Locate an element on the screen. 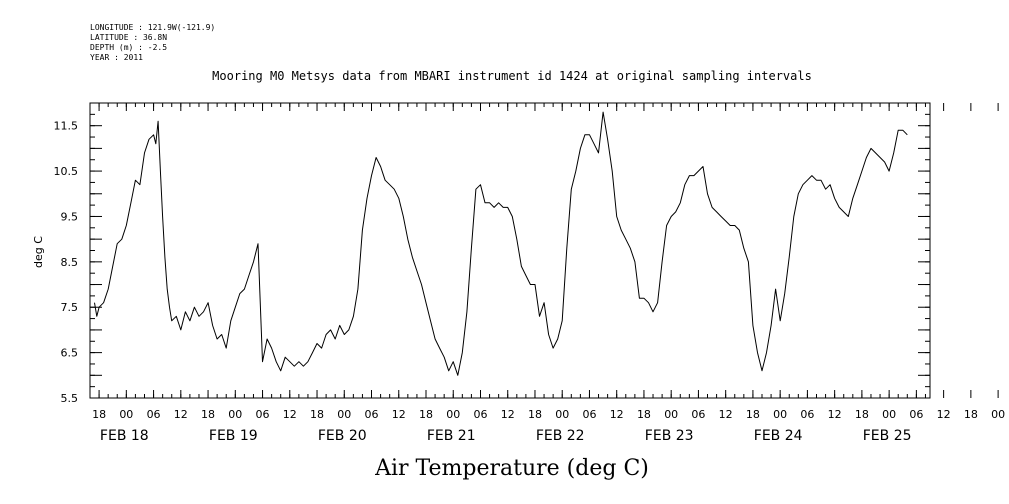  y-tick-label: 11.5 is located at coordinates (66, 126).